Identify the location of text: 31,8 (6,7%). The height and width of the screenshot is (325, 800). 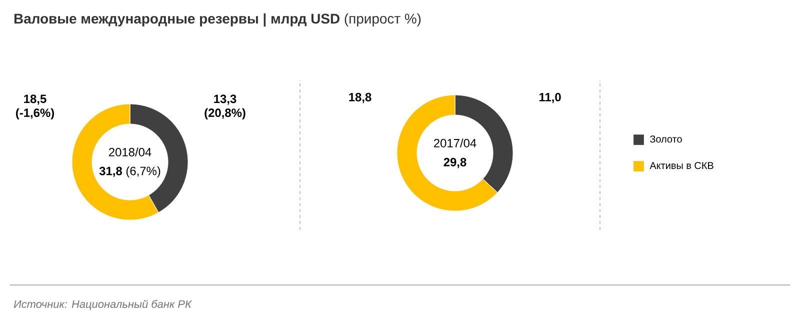
(129, 172).